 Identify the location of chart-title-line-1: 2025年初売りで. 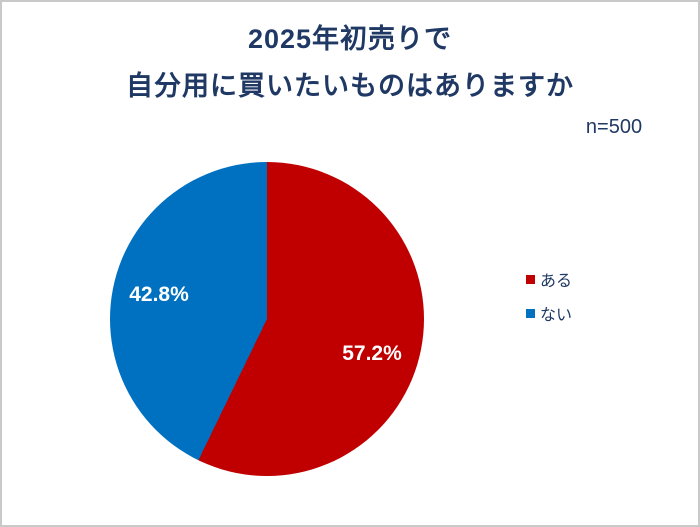
(350, 39).